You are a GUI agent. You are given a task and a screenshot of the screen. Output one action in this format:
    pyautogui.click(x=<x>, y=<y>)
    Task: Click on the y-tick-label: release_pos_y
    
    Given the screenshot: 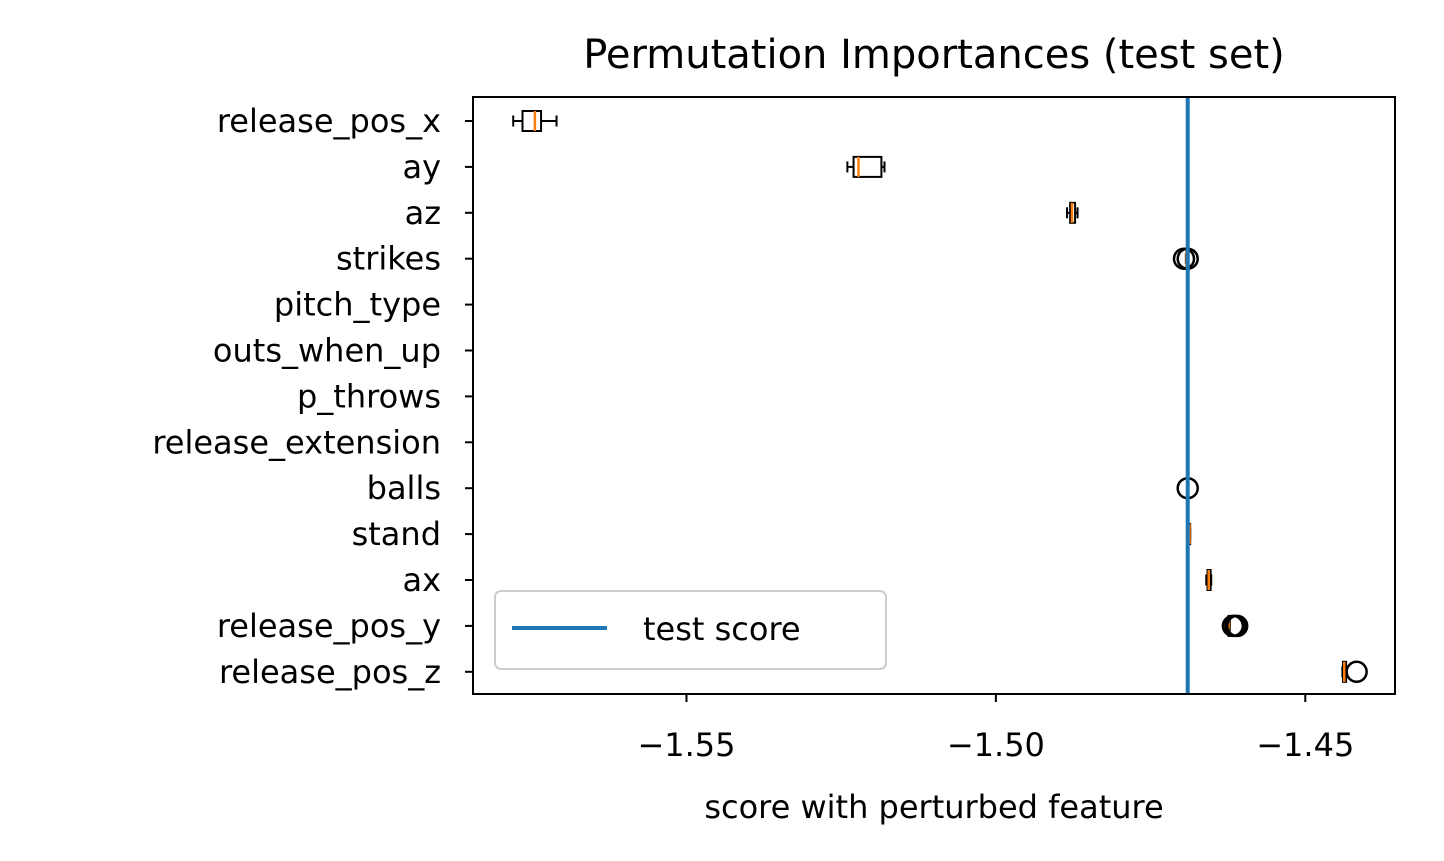 What is the action you would take?
    pyautogui.click(x=329, y=626)
    